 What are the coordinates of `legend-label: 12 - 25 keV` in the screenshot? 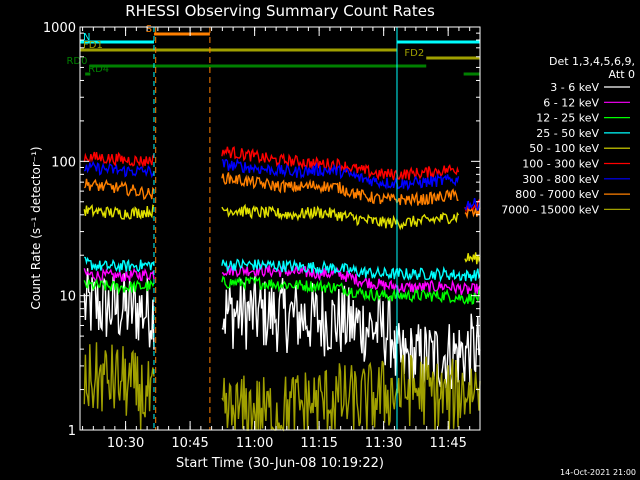 It's located at (567, 118).